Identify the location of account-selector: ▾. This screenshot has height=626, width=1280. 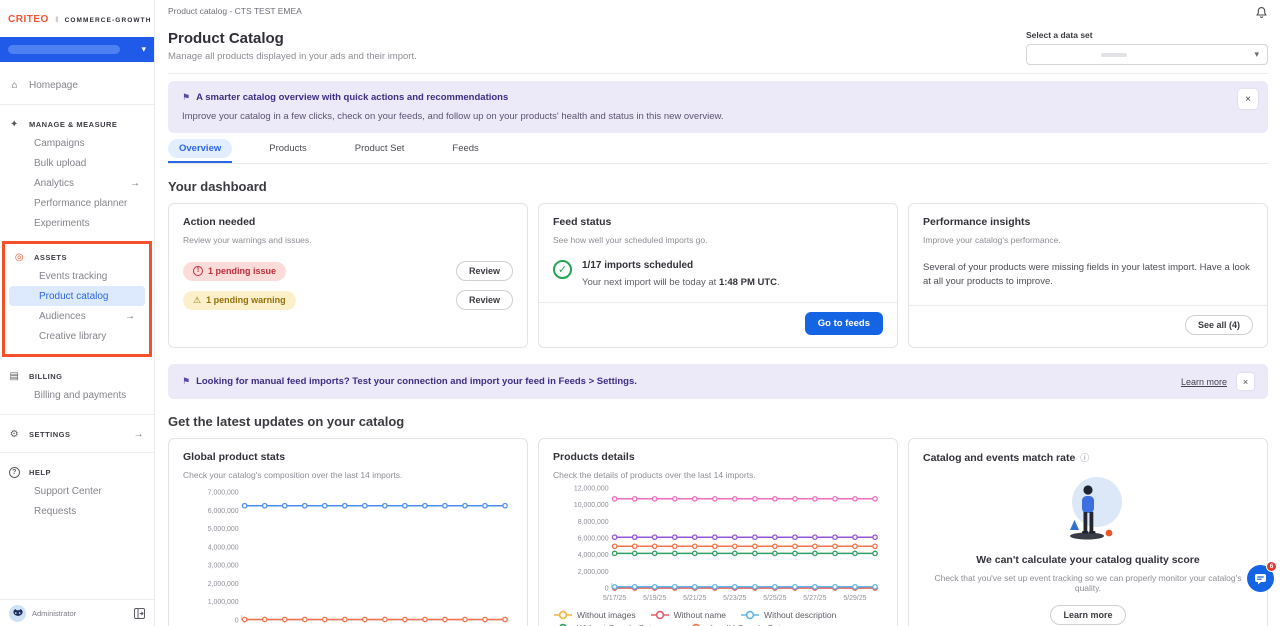
(77, 49).